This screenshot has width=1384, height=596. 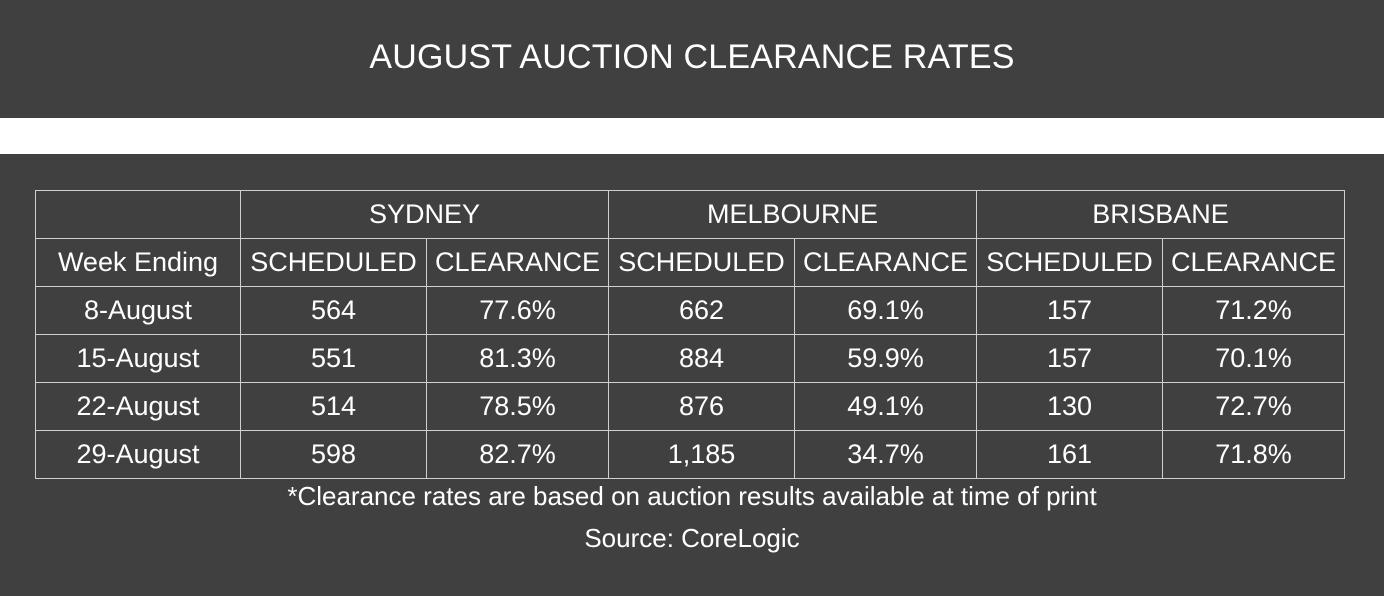 I want to click on brisbane-clearance-header: CLEARANCE, so click(x=1253, y=262).